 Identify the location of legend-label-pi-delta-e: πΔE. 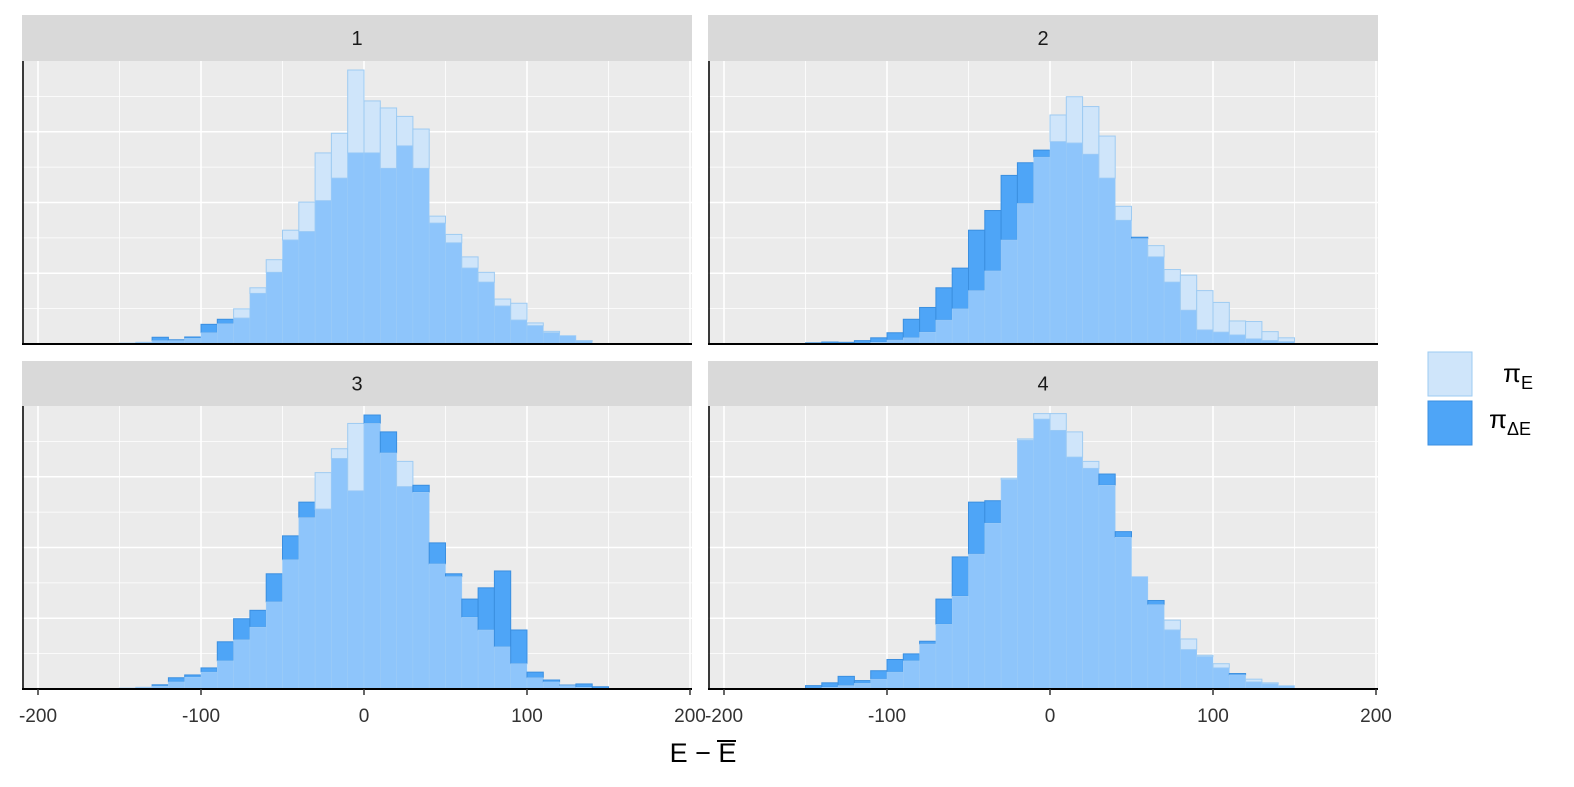
(1510, 421).